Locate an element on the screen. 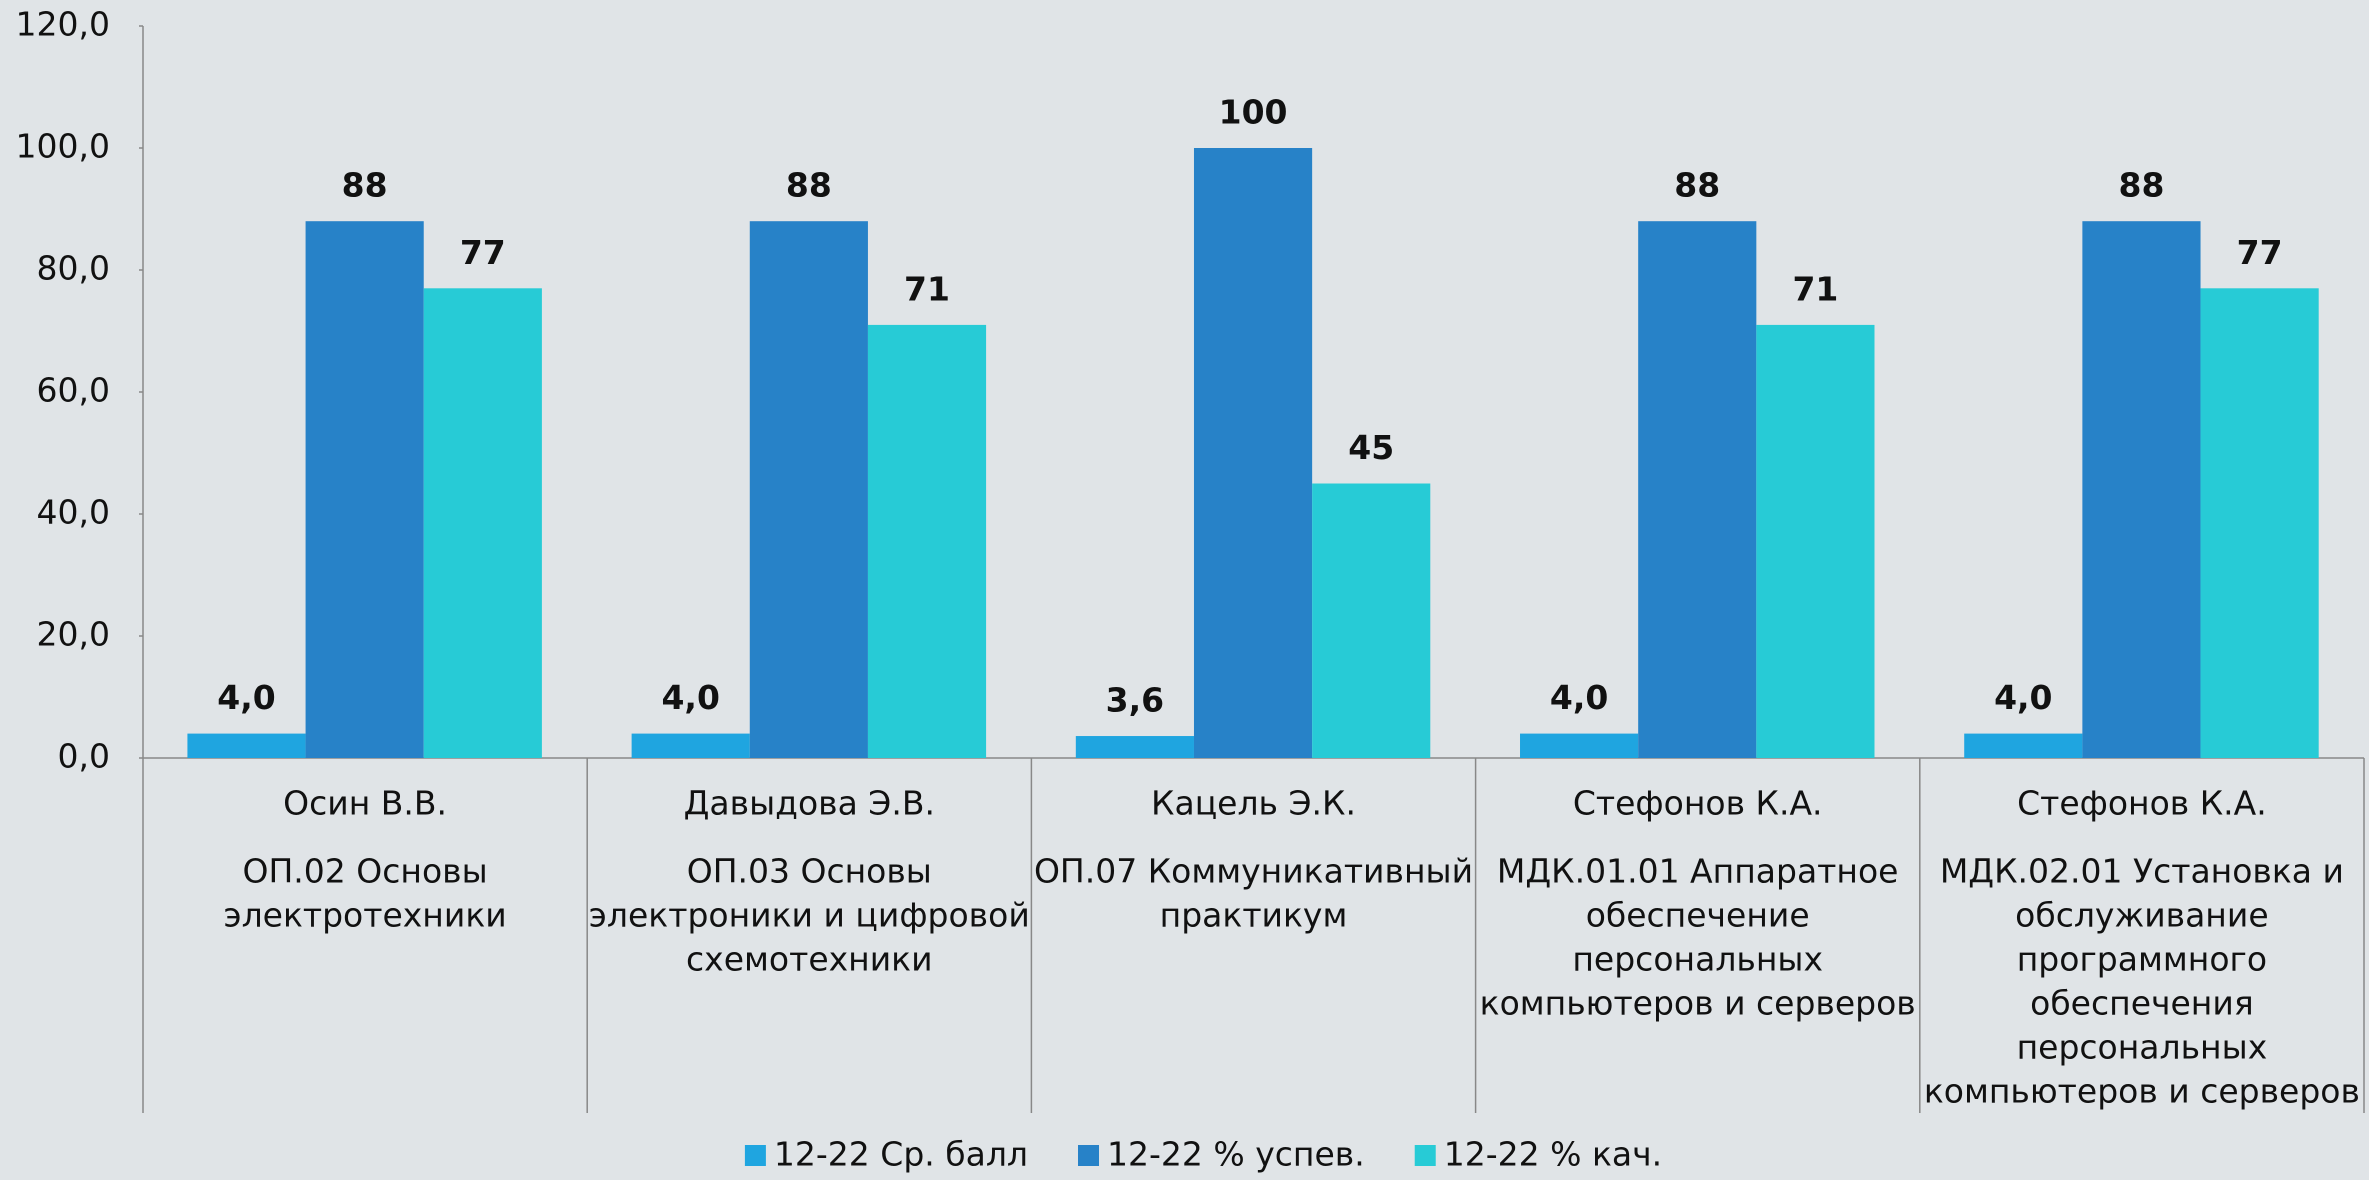  y-tick-label: 80,0 is located at coordinates (73, 268).